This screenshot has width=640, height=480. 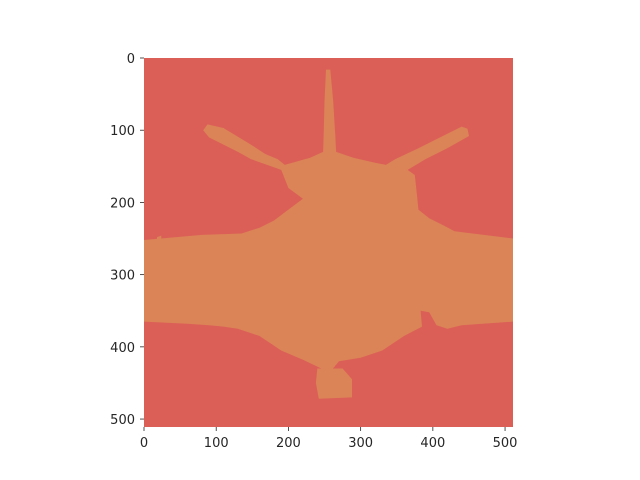 What do you see at coordinates (329, 439) in the screenshot?
I see `x-axis: 0 100 200 300 400 500` at bounding box center [329, 439].